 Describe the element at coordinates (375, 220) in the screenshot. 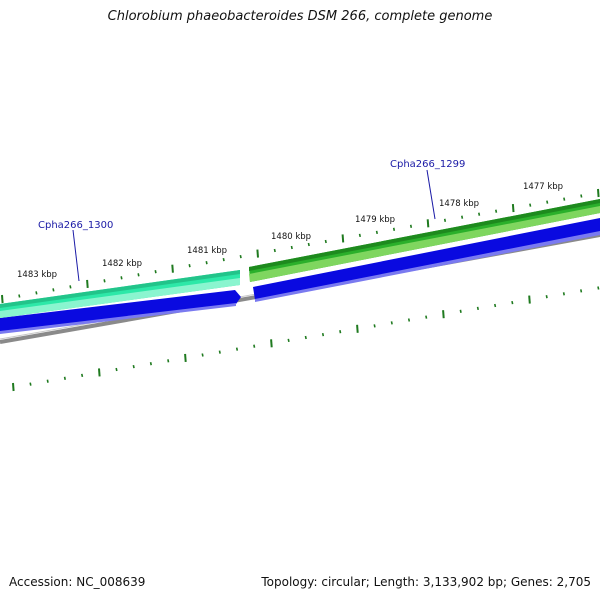

I see `scale-label-1479: 1479 kbp` at that location.